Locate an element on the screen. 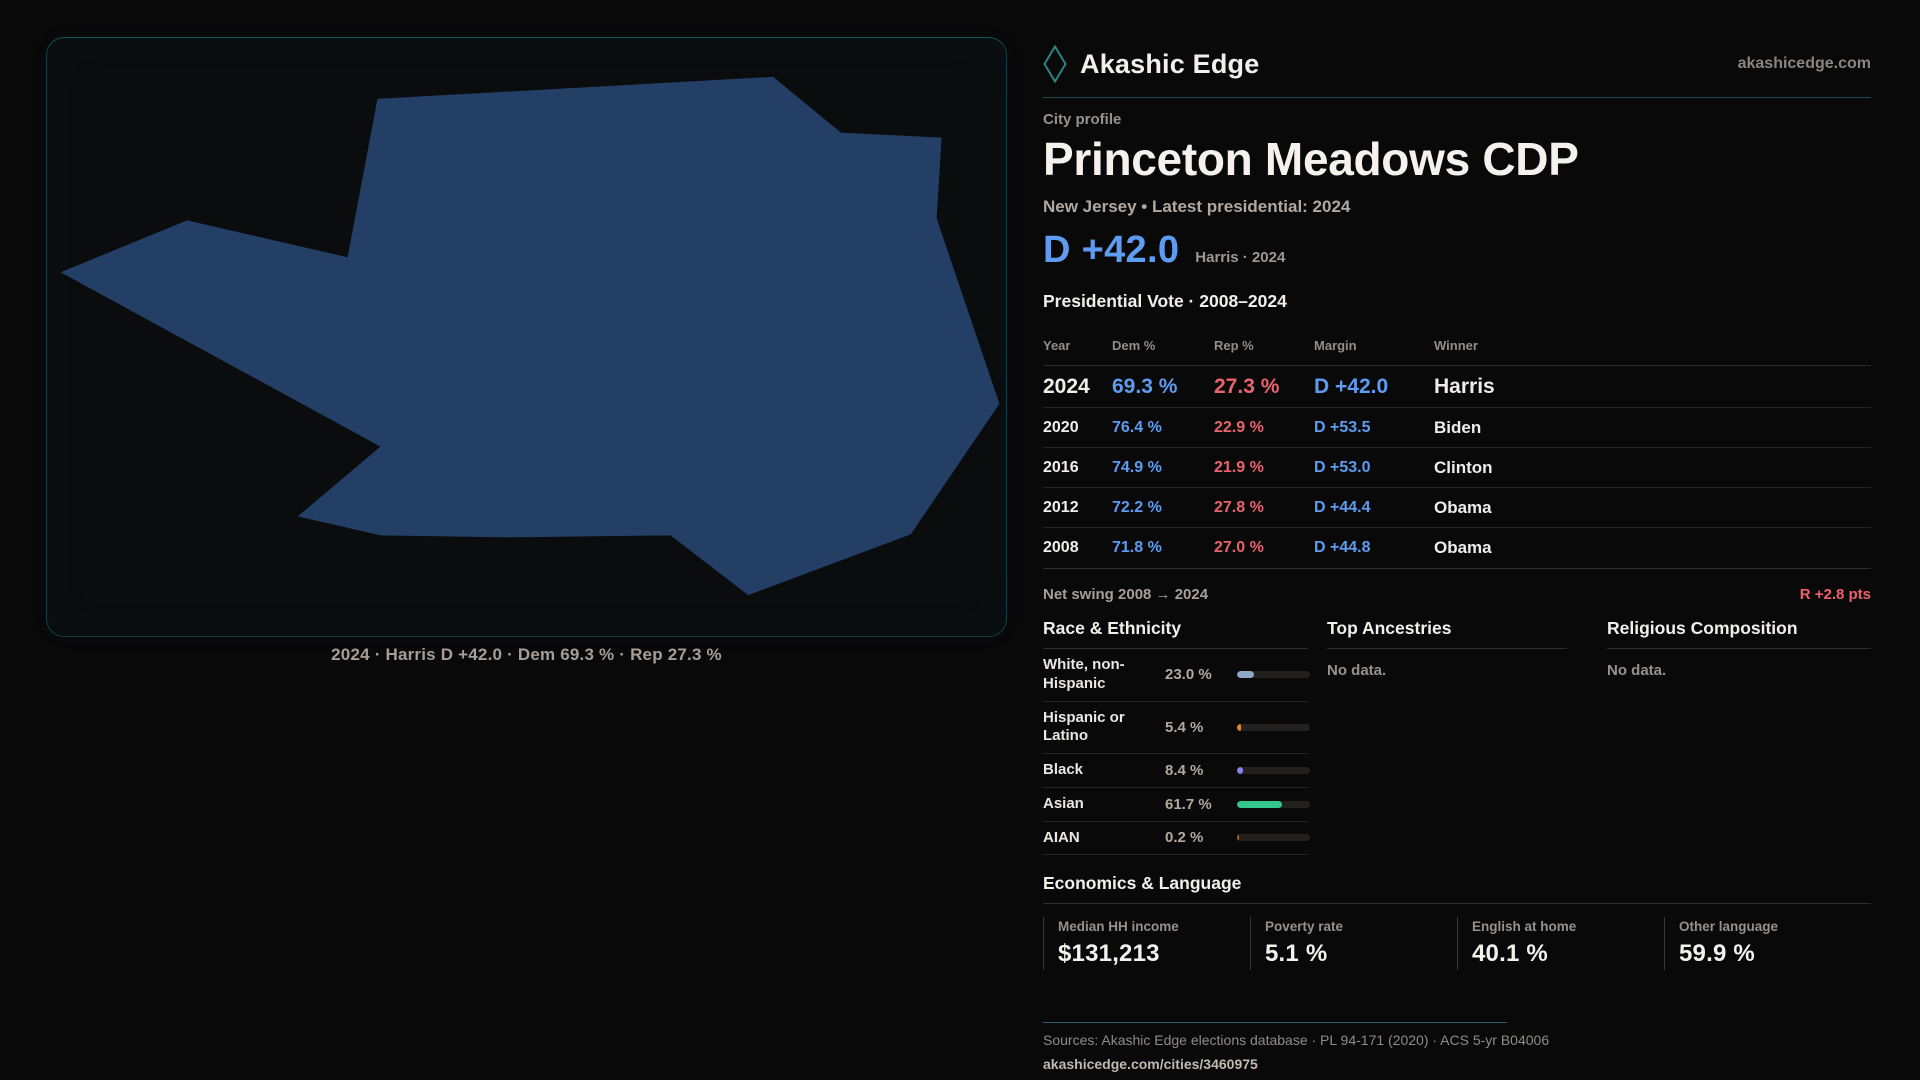  vote-table-row: 2016 74.9 % 21.9 % D +53.0 Clinton is located at coordinates (1457, 468).